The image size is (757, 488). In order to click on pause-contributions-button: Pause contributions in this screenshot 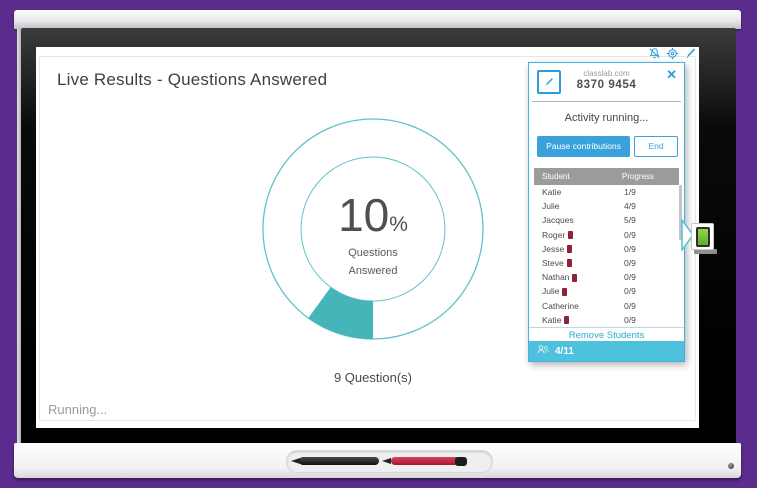, I will do `click(583, 146)`.